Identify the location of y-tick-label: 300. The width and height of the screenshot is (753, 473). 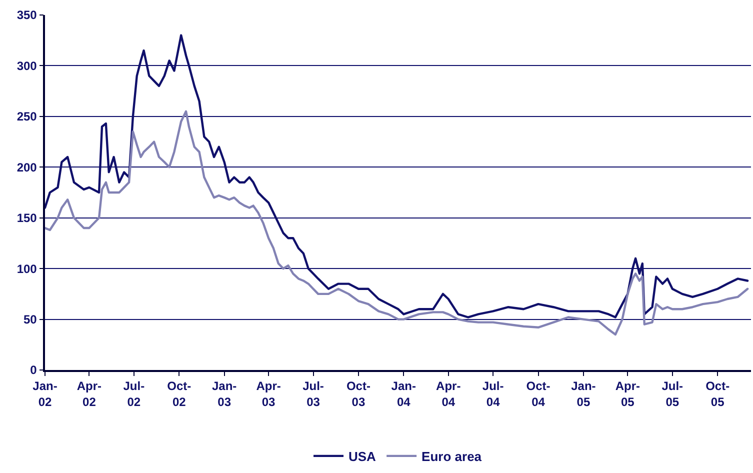
(27, 65).